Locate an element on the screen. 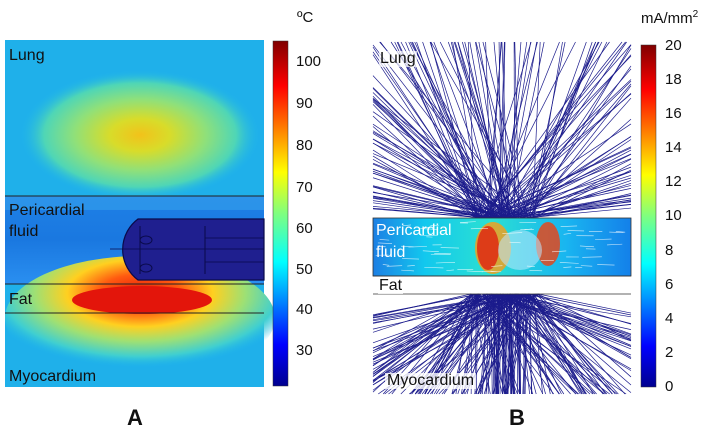 The width and height of the screenshot is (719, 435). catheter-electrode is located at coordinates (187, 249).